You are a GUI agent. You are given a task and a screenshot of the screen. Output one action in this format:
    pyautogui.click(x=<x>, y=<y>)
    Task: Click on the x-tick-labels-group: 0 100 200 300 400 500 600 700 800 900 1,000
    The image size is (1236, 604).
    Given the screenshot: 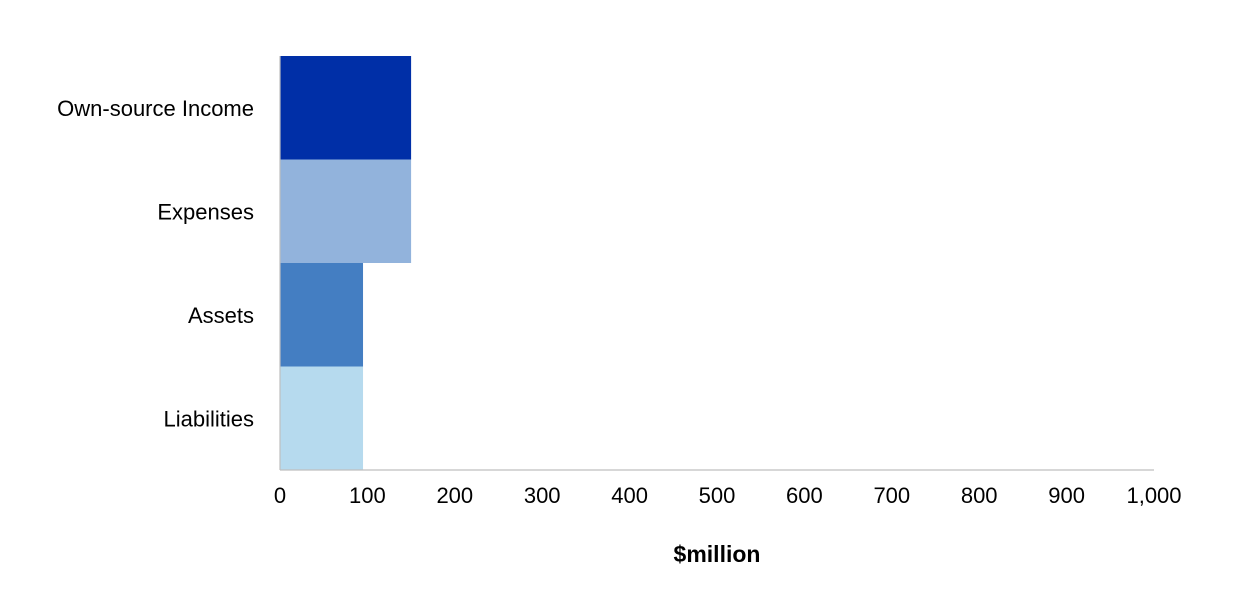 What is the action you would take?
    pyautogui.click(x=728, y=495)
    